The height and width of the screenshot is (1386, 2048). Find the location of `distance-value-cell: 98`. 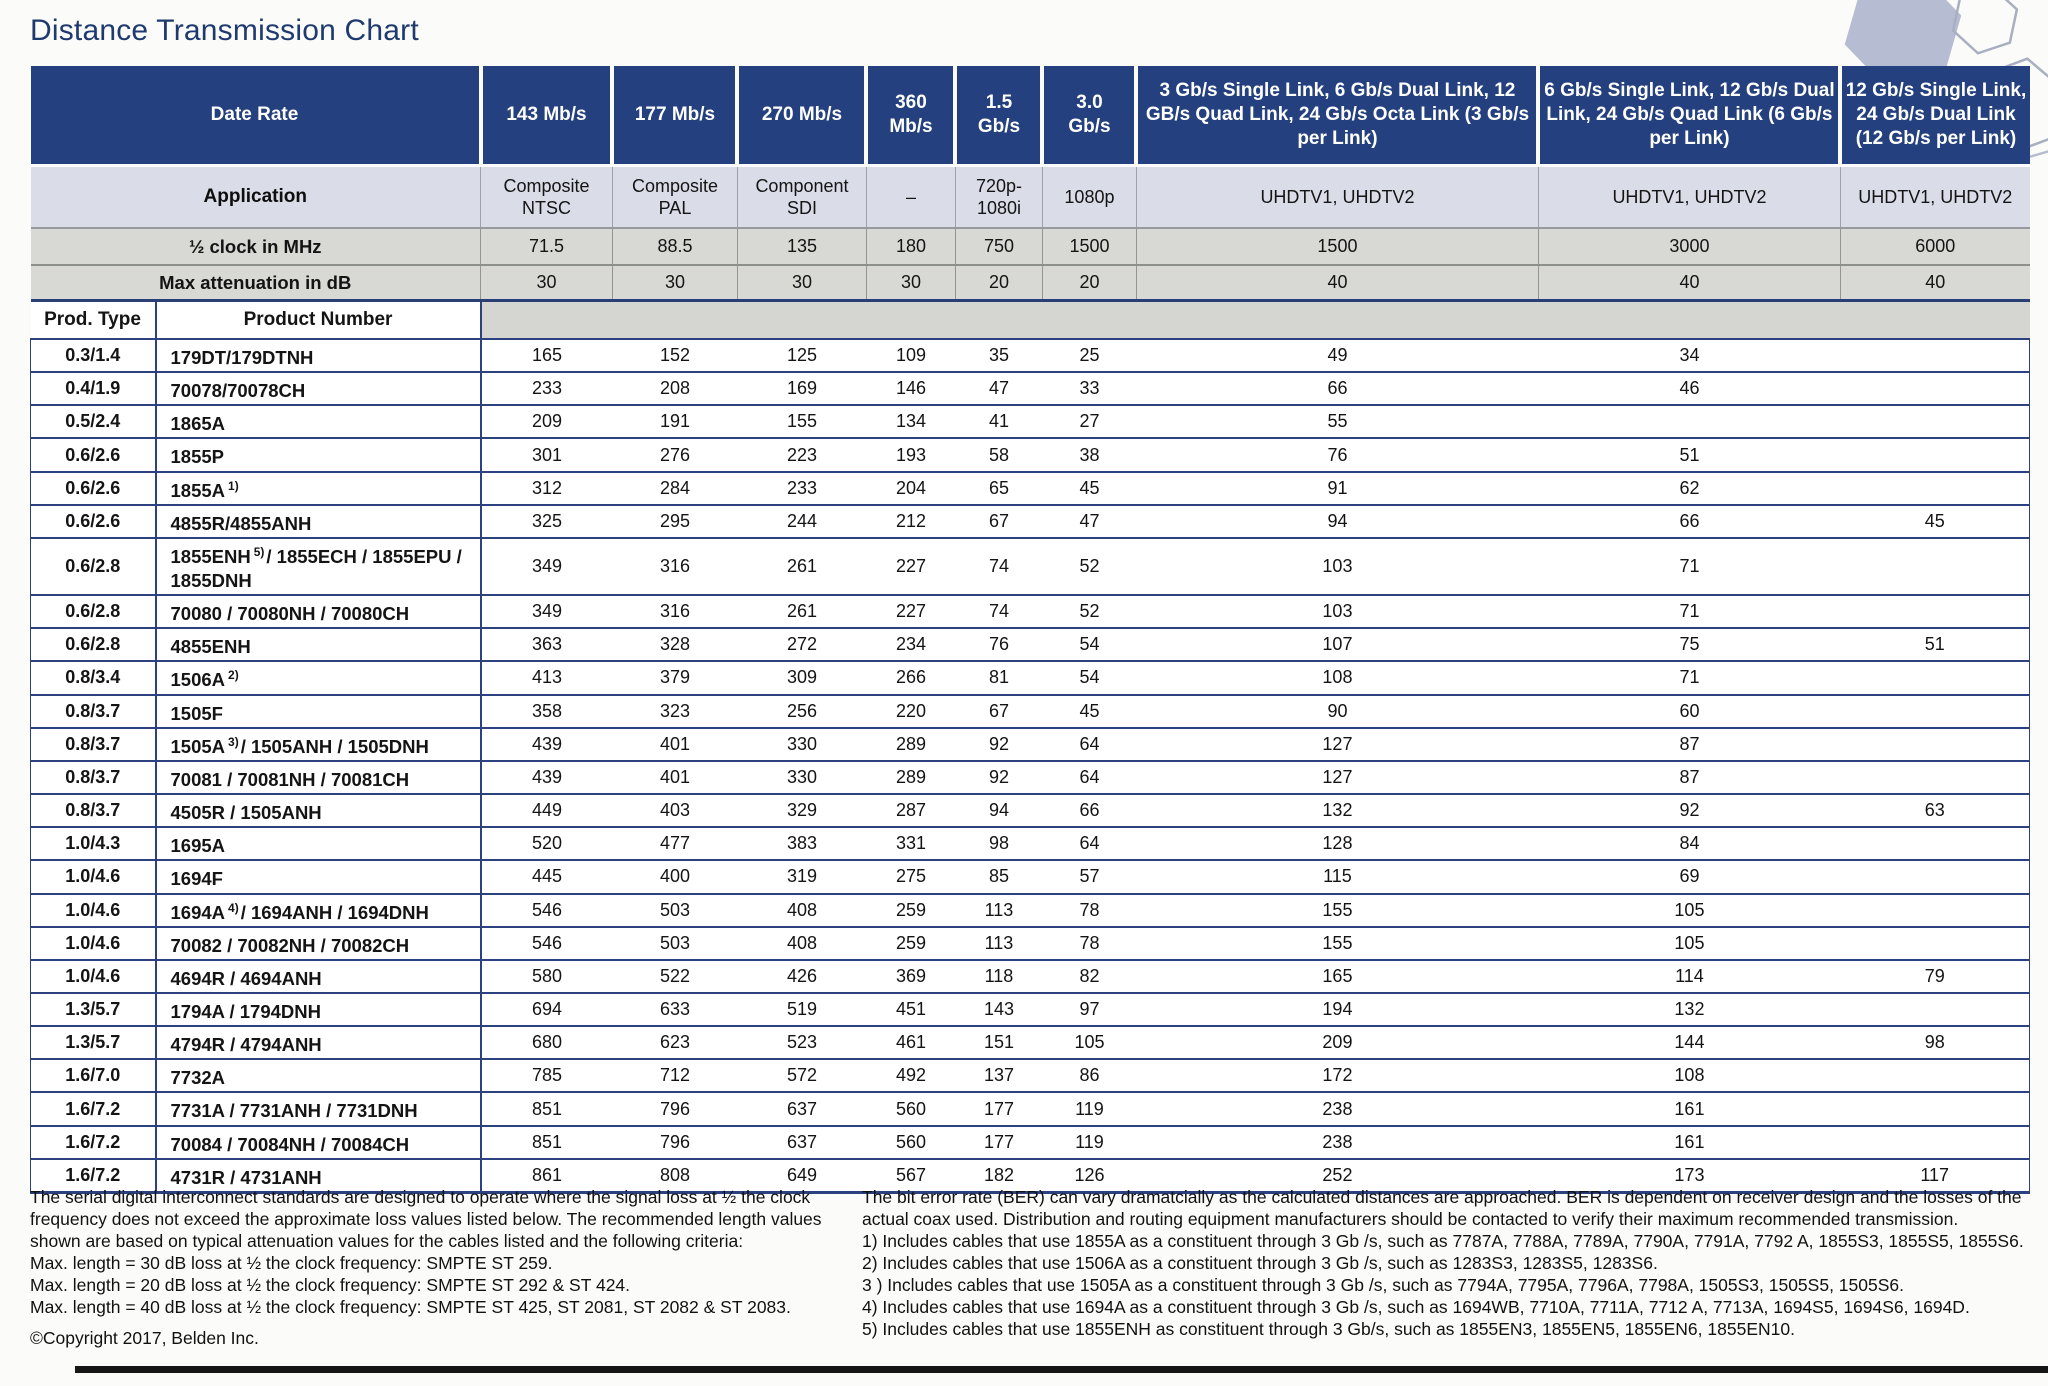

distance-value-cell: 98 is located at coordinates (1935, 1042).